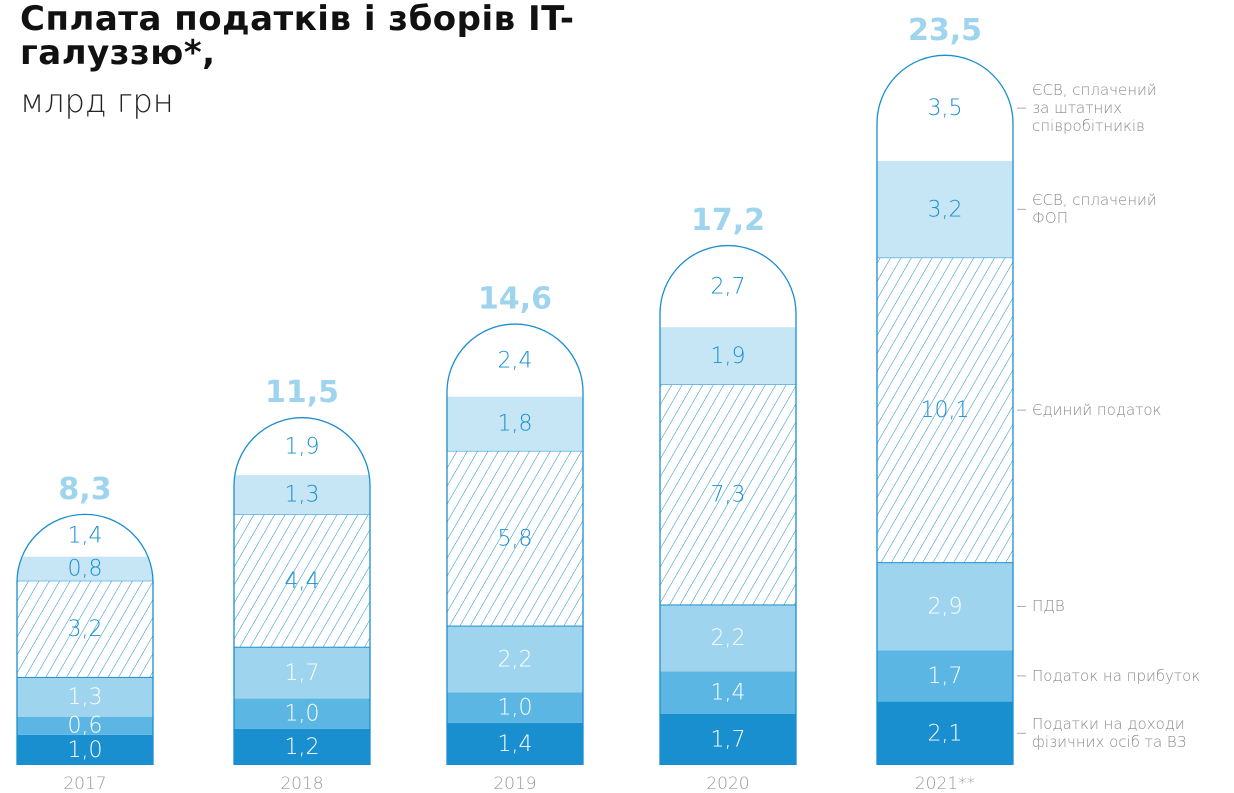 The width and height of the screenshot is (1234, 793). I want to click on value-label: 2,9, so click(945, 606).